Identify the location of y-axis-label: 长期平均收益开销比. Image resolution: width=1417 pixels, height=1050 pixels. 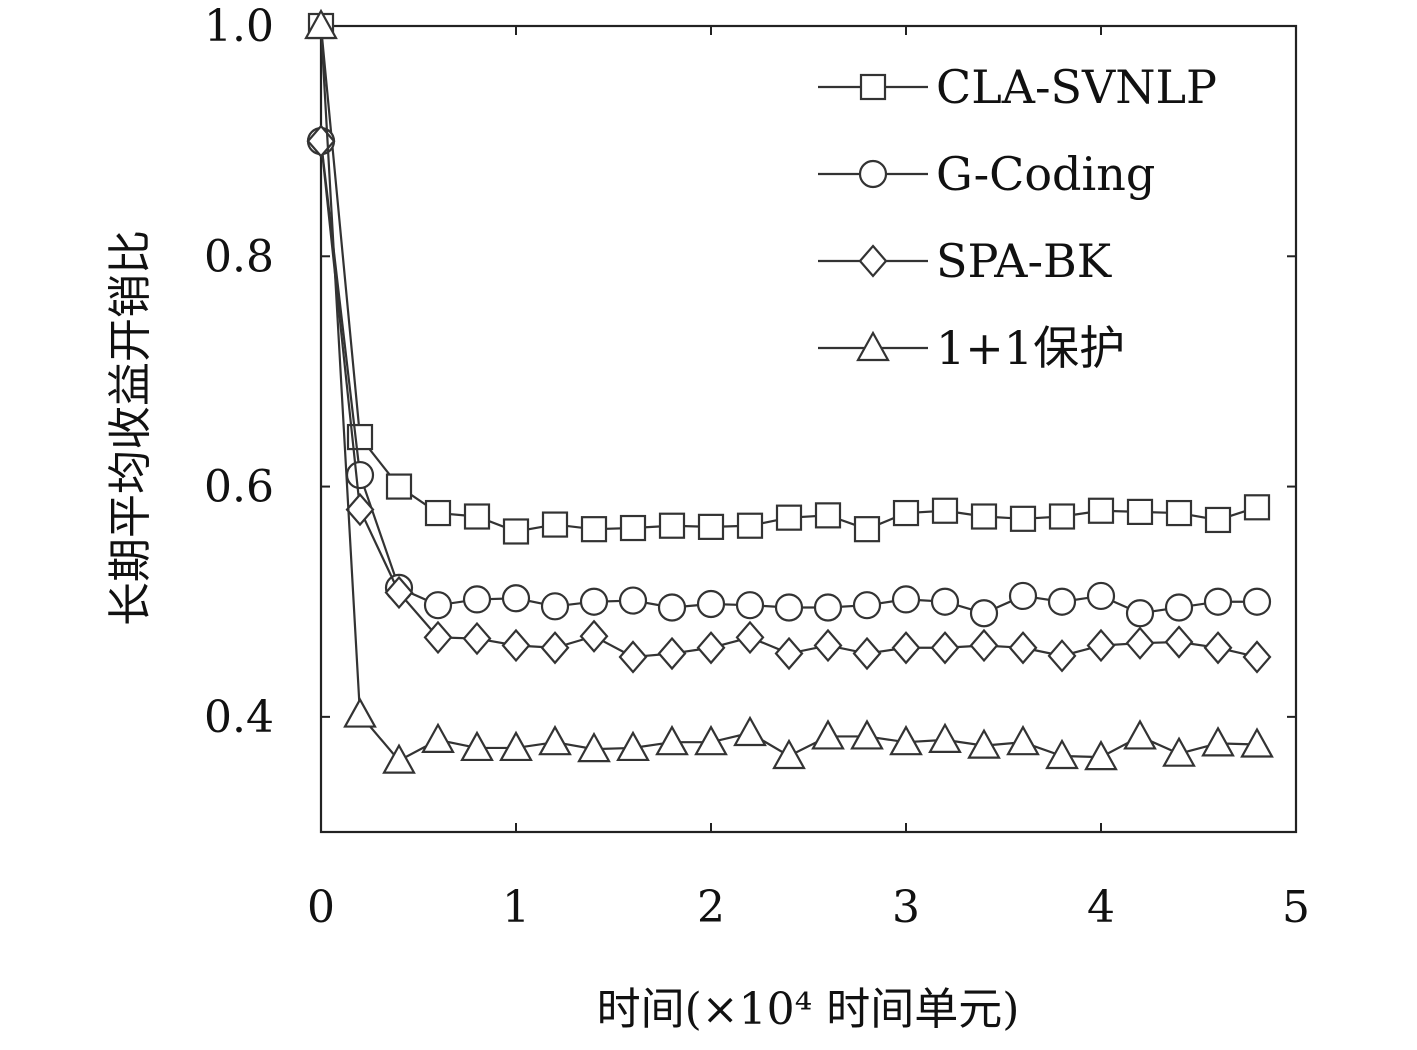
(130, 428).